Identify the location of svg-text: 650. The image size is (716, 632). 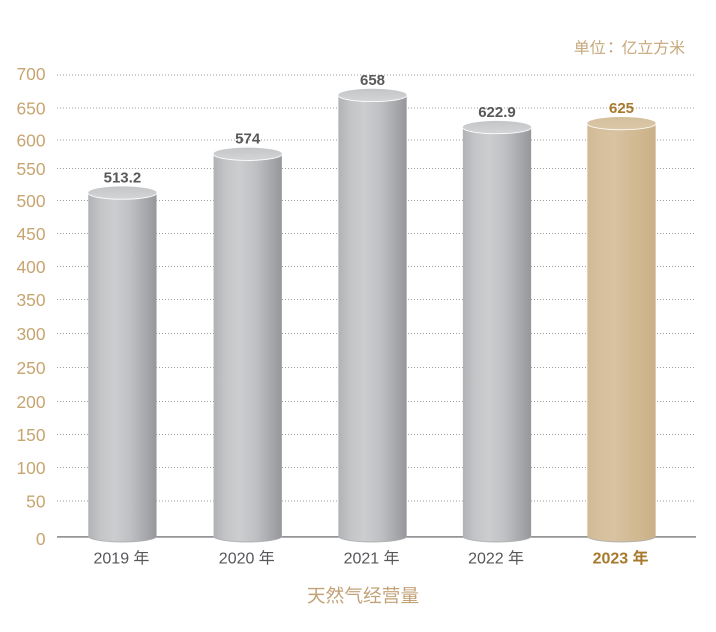
(30, 108).